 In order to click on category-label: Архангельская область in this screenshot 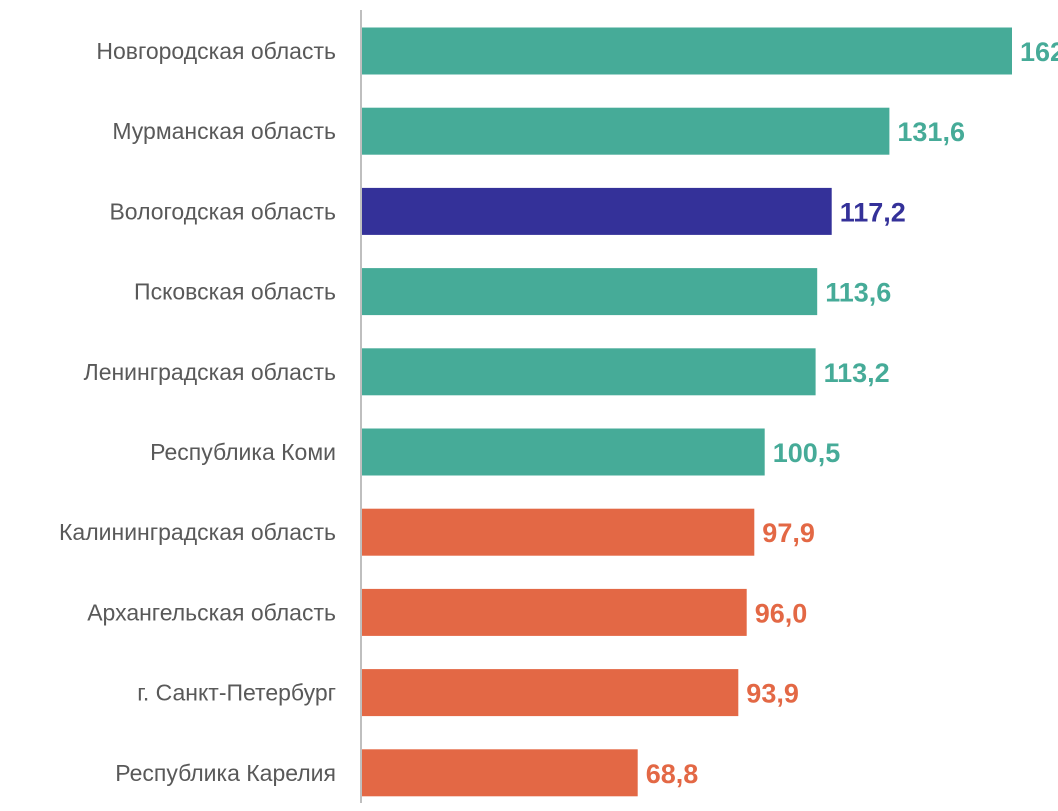, I will do `click(211, 612)`.